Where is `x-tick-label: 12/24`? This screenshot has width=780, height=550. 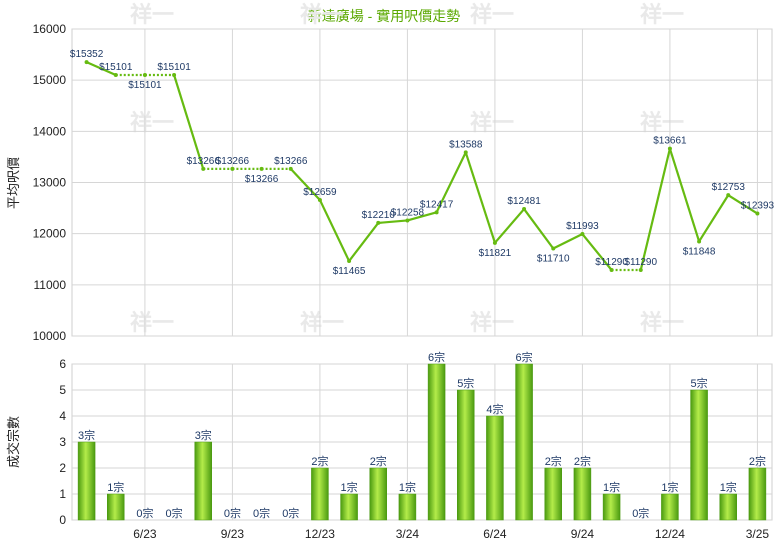 x-tick-label: 12/24 is located at coordinates (670, 534).